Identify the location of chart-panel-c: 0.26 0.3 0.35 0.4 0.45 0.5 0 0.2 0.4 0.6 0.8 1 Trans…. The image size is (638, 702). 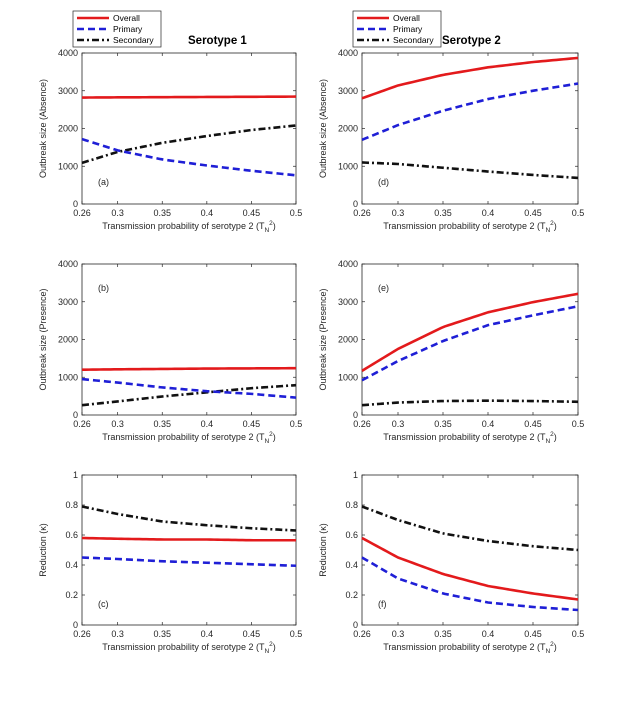
(170, 562).